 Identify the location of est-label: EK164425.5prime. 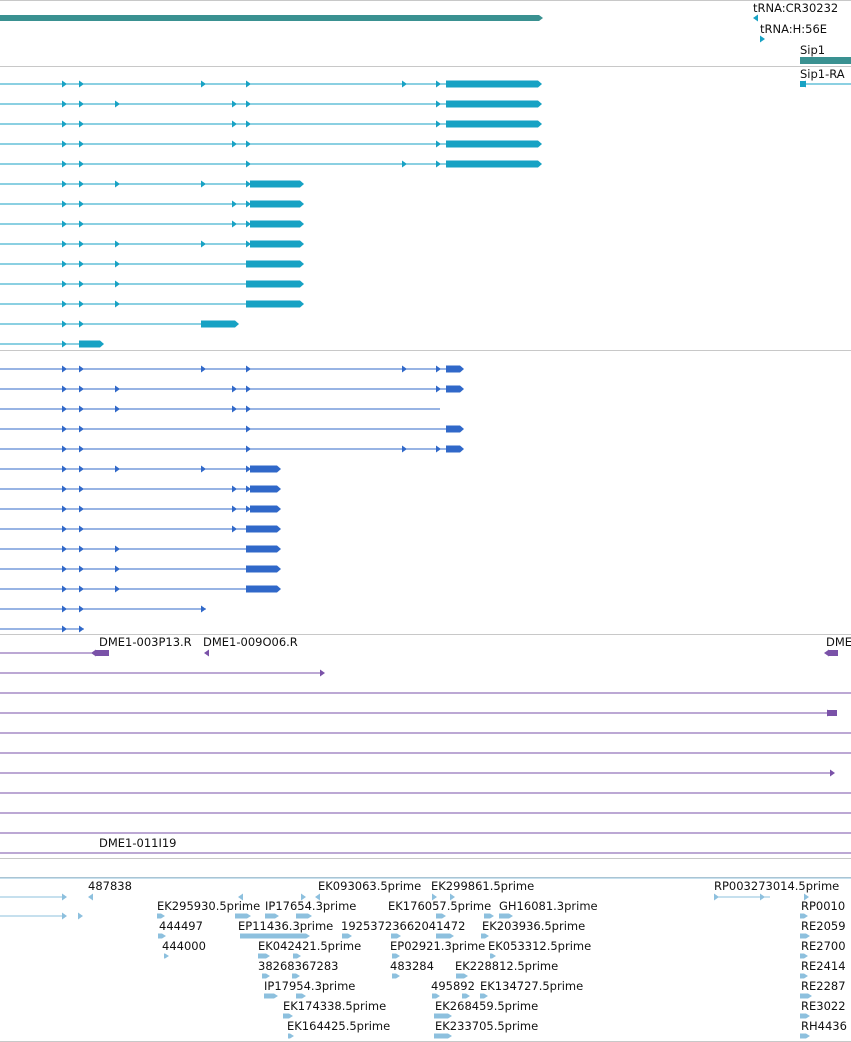
(339, 1026).